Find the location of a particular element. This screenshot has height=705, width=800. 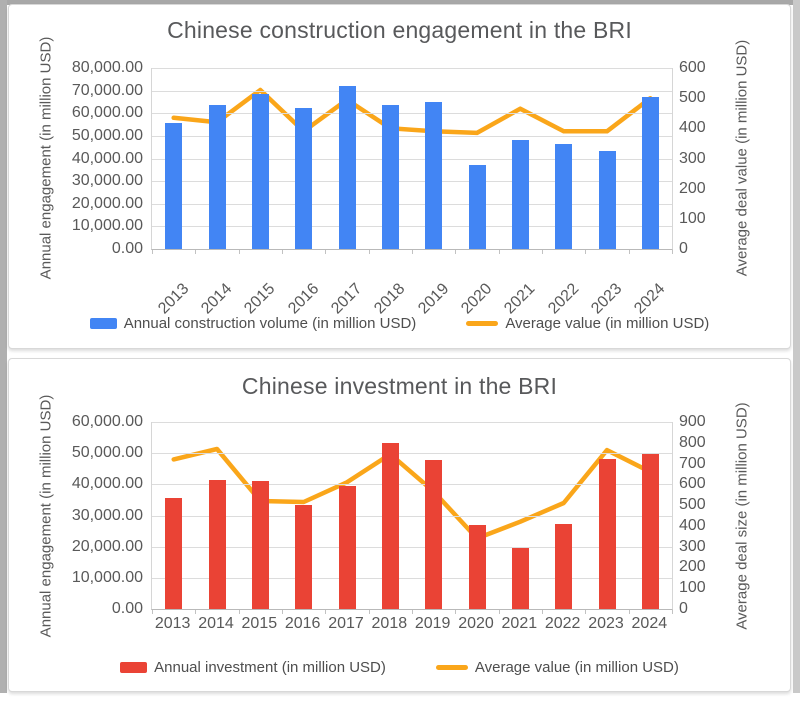

y-tick-label: 400 is located at coordinates (692, 128).